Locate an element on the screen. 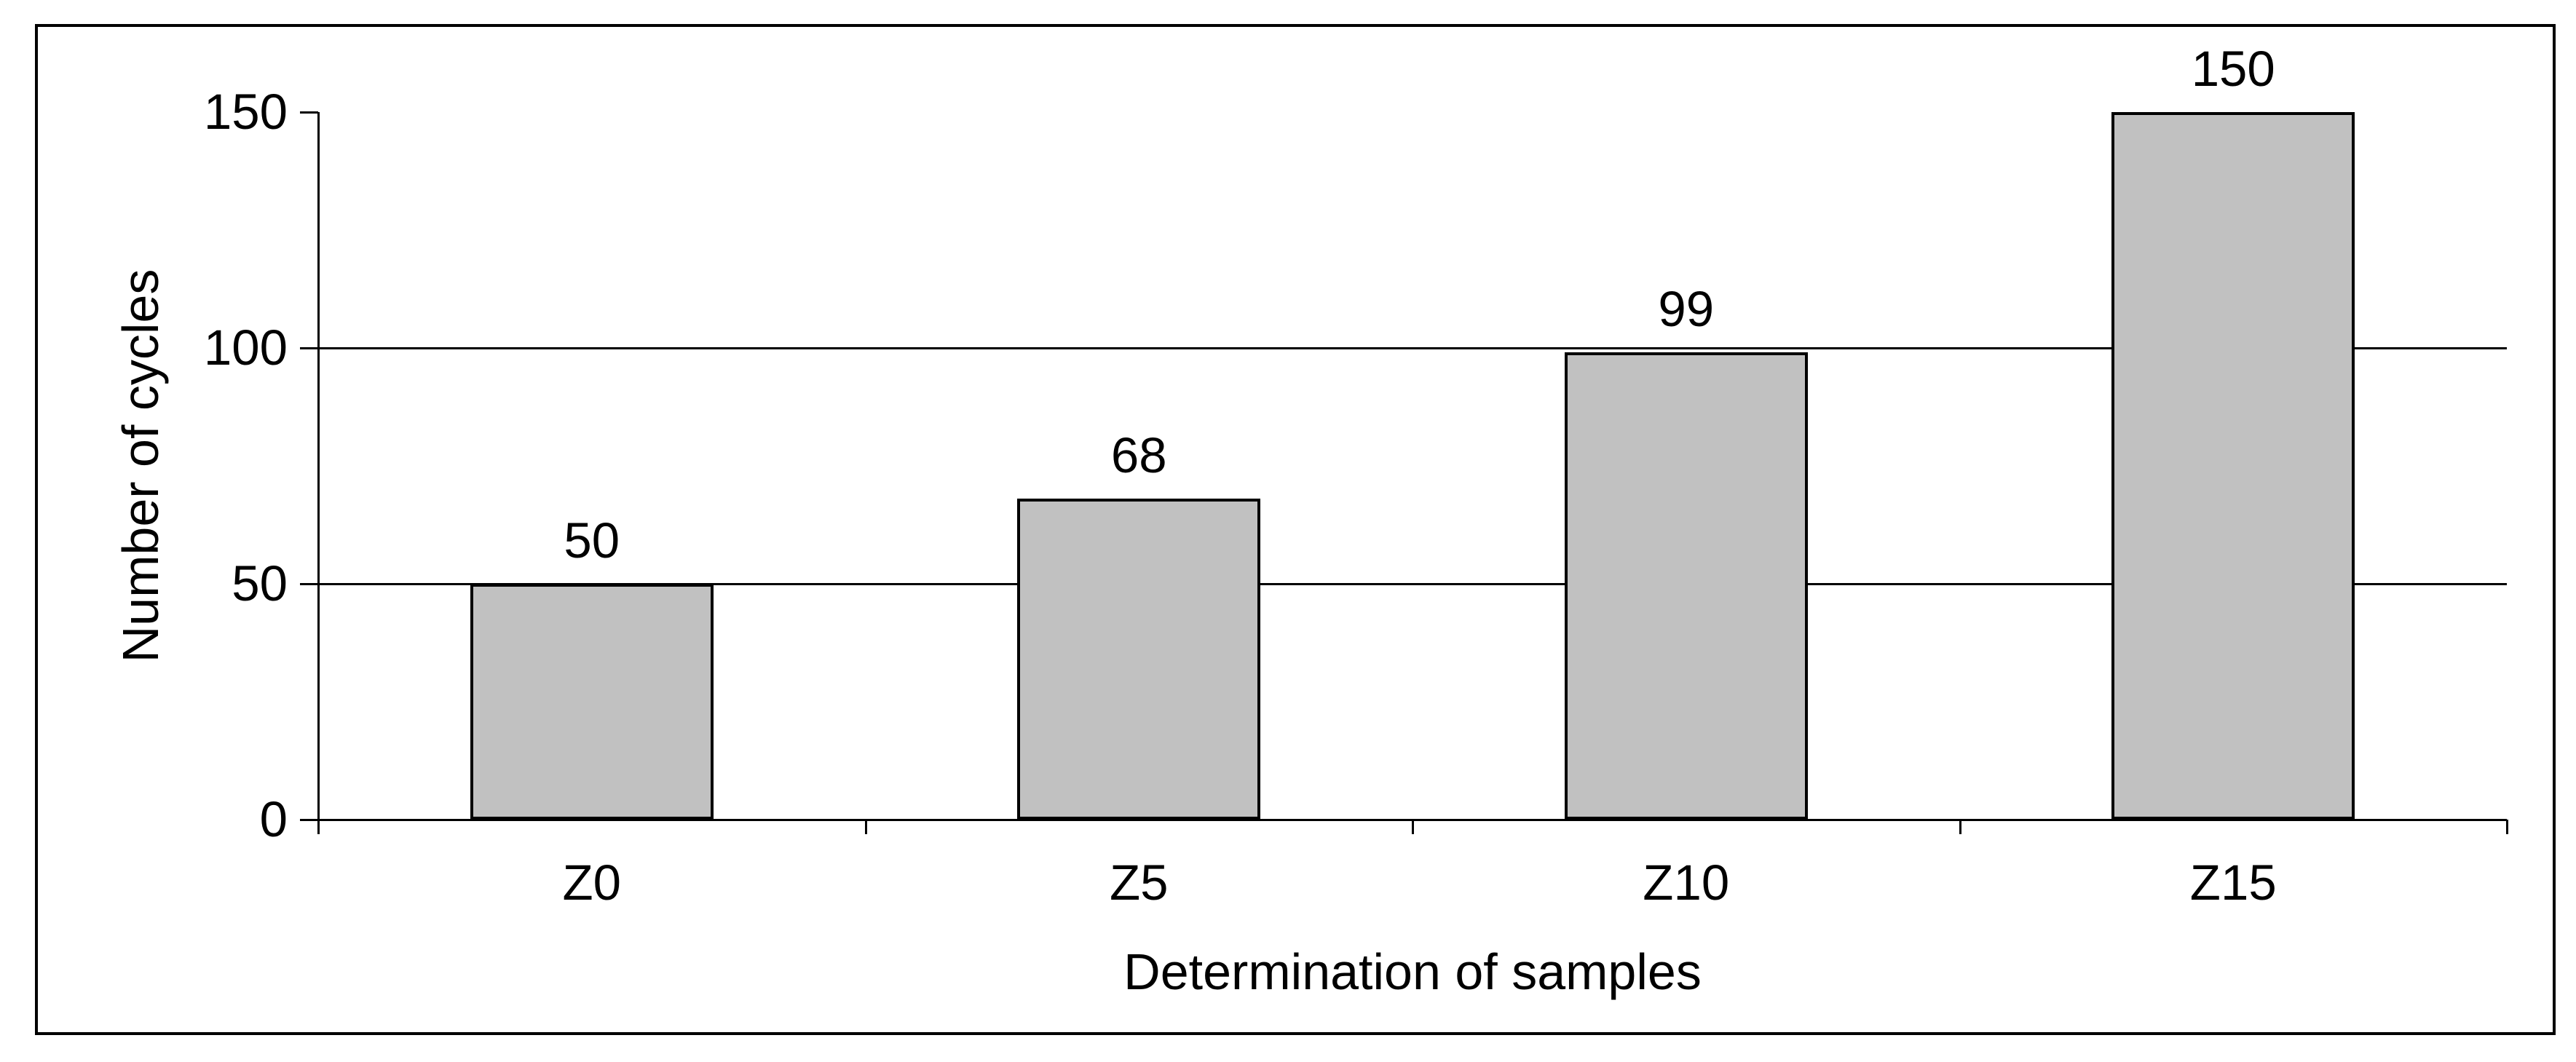  bar-Z0 is located at coordinates (592, 702).